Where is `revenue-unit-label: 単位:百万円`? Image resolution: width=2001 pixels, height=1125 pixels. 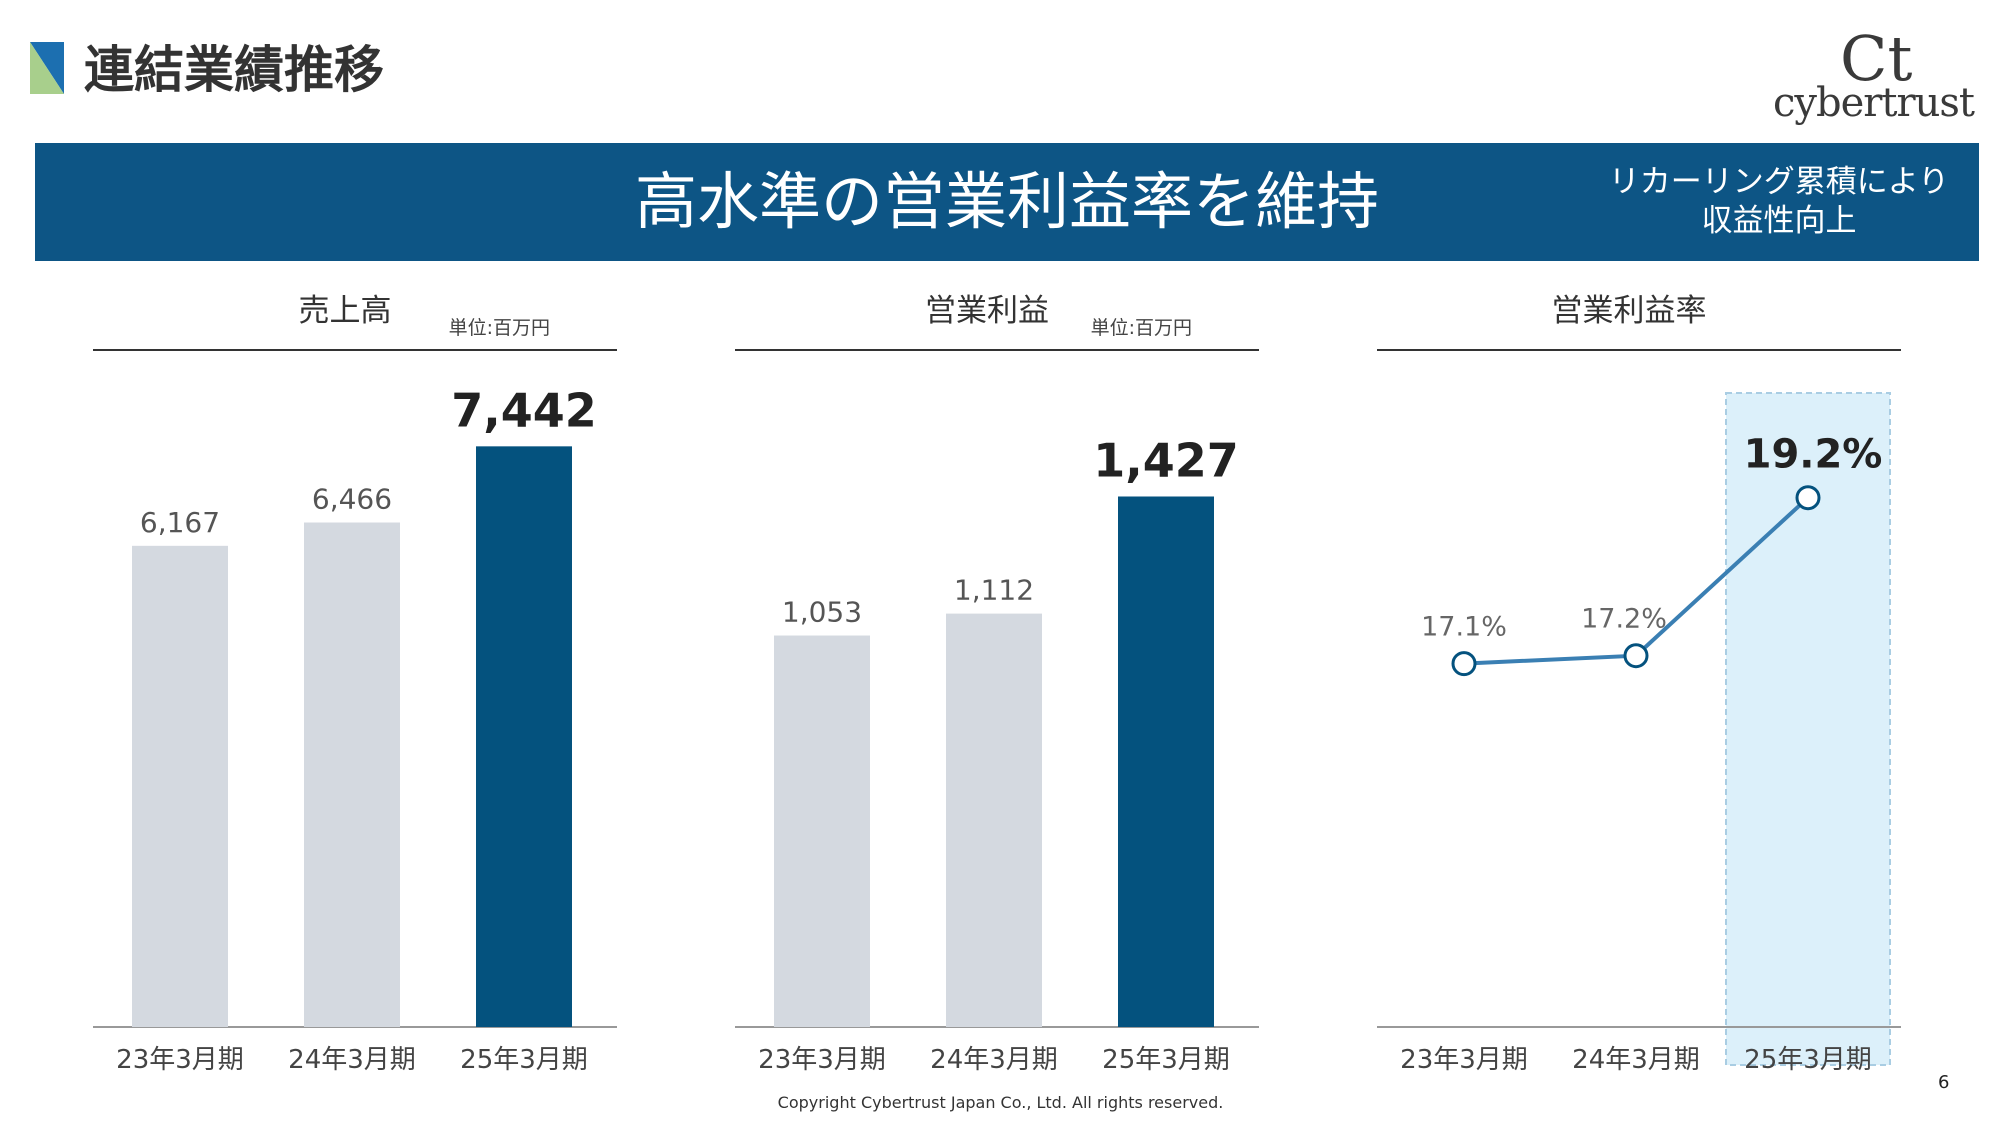 revenue-unit-label: 単位:百万円 is located at coordinates (499, 328).